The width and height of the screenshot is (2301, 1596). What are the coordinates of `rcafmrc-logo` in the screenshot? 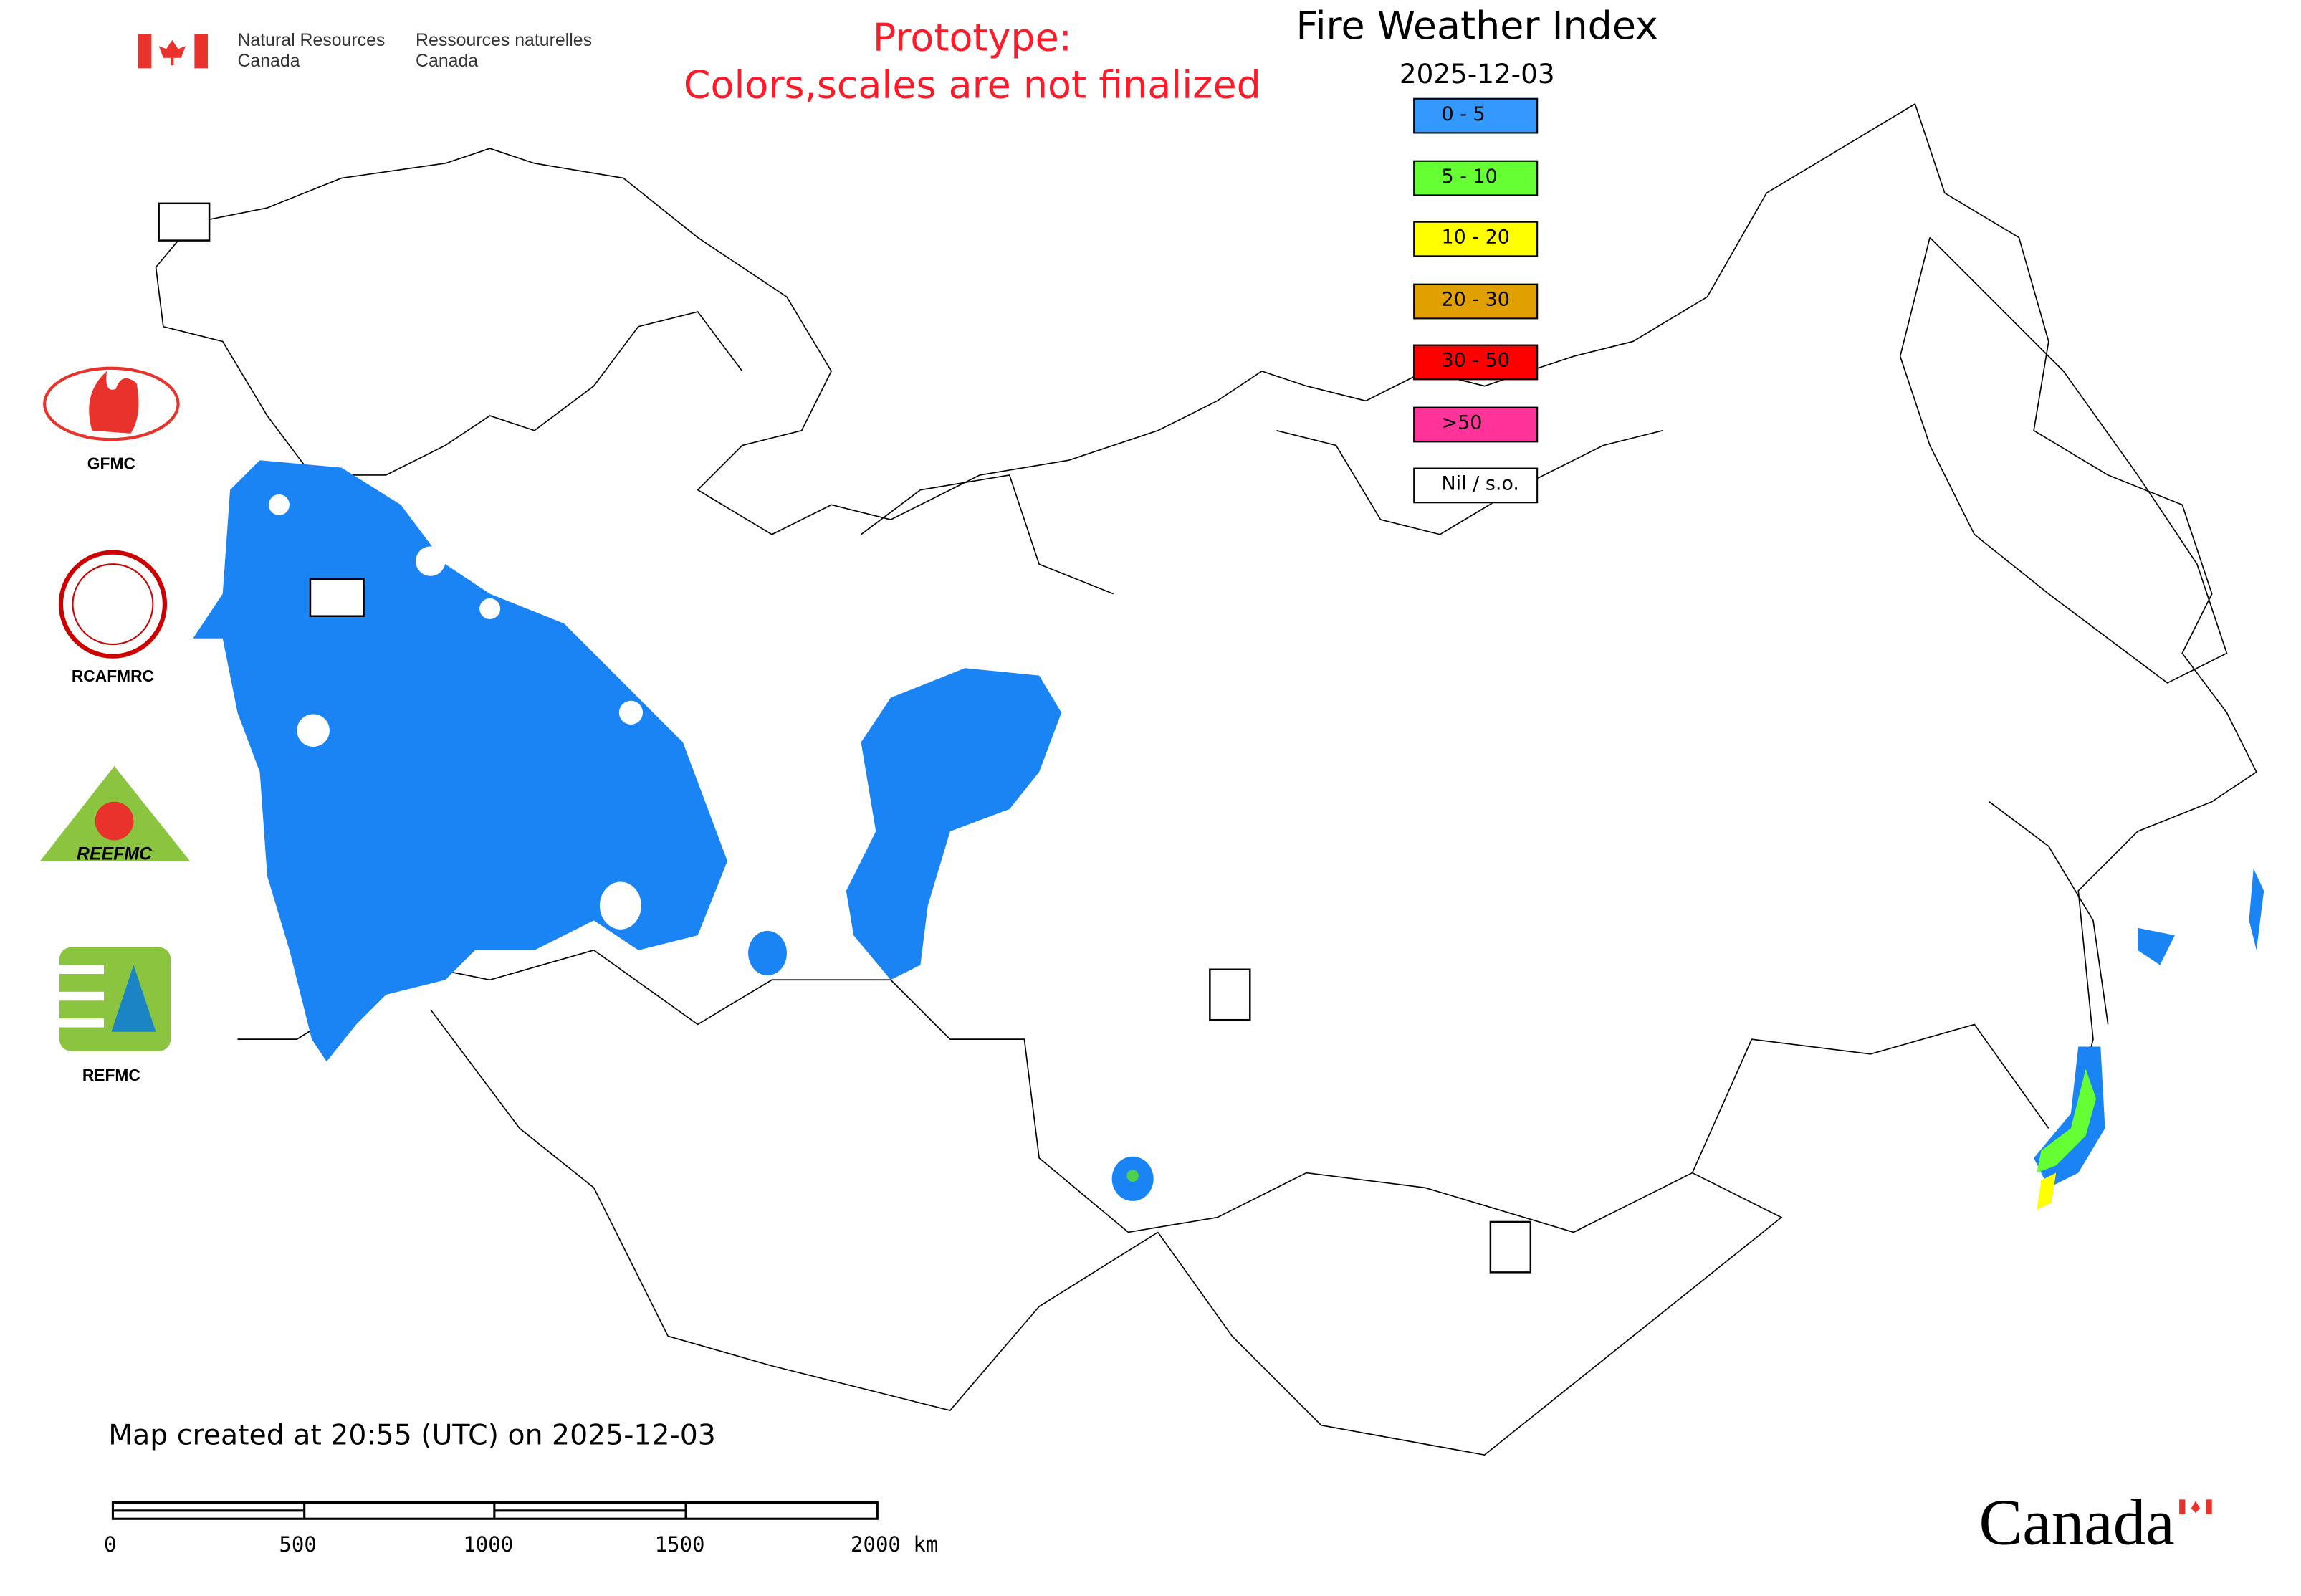 It's located at (113, 604).